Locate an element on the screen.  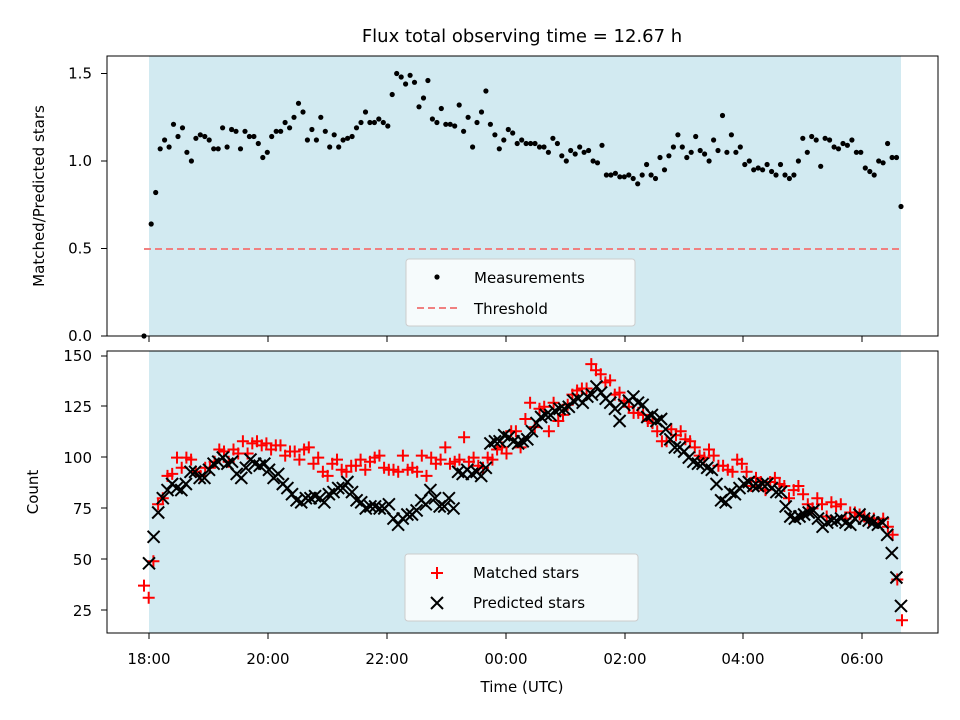
chart-title: Flux total observing time = 12.67 h is located at coordinates (522, 36).